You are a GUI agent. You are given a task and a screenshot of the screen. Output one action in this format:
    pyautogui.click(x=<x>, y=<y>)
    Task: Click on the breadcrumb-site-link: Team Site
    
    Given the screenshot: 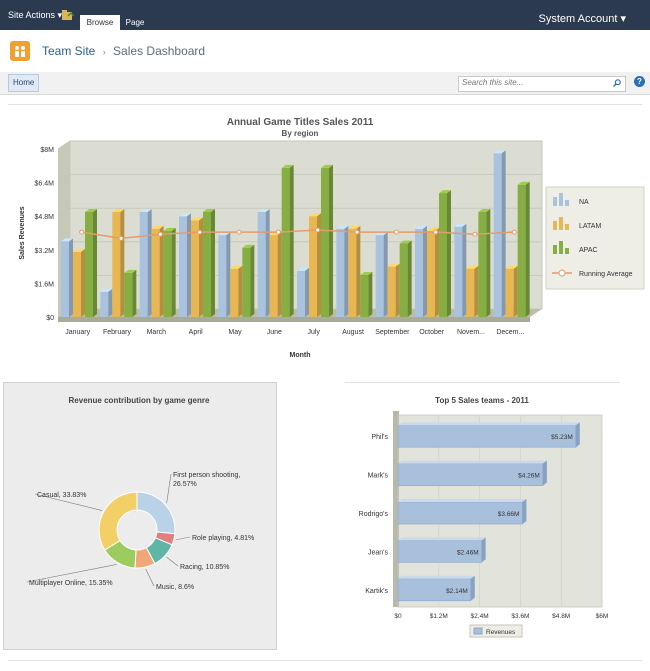 What is the action you would take?
    pyautogui.click(x=69, y=51)
    